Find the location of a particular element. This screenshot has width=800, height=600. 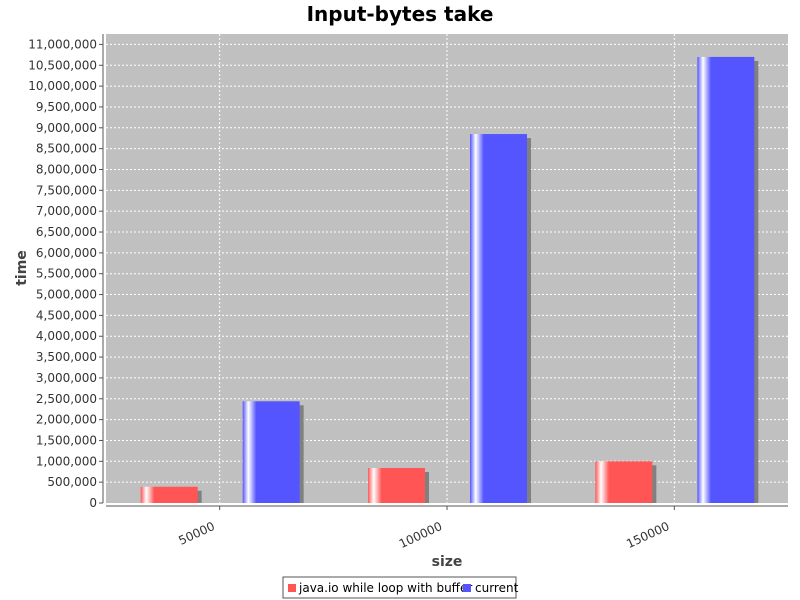

legend-box is located at coordinates (399, 587).